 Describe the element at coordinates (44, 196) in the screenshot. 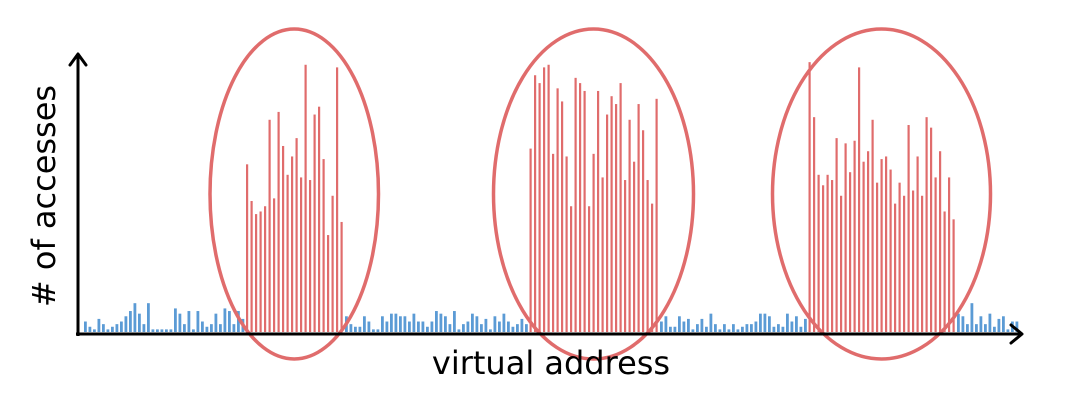

I see `y-axis-label: # of accesses` at that location.